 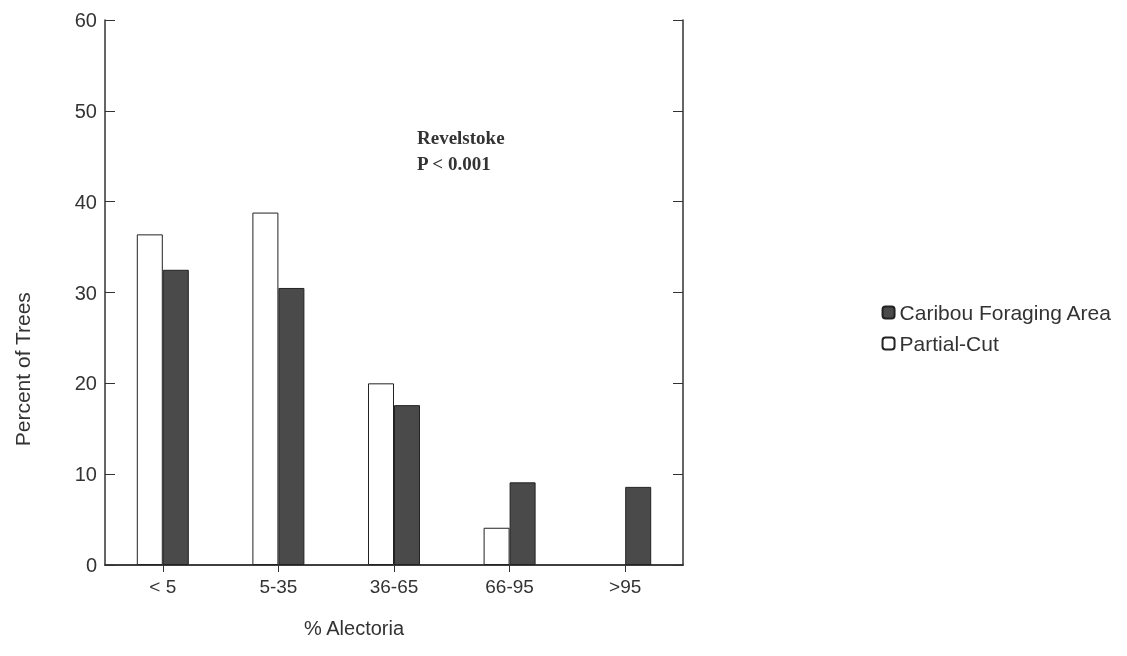 What do you see at coordinates (625, 586) in the screenshot?
I see `x-tick-label: >95` at bounding box center [625, 586].